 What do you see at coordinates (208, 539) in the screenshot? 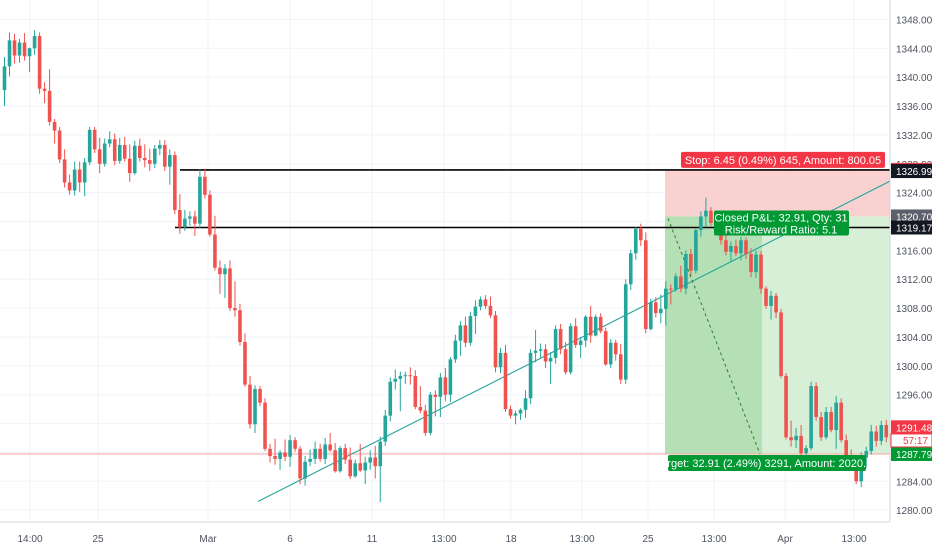
I see `time-tick-label: Mar` at bounding box center [208, 539].